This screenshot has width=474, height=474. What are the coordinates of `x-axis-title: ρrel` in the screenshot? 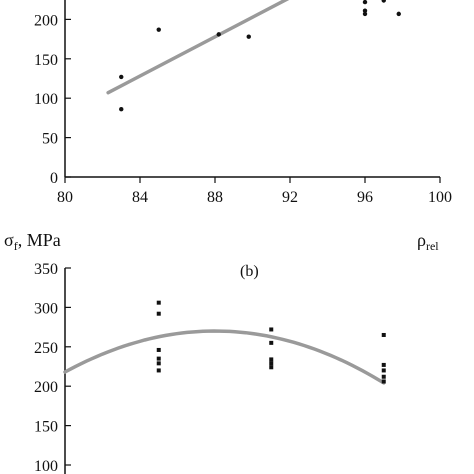 It's located at (428, 241).